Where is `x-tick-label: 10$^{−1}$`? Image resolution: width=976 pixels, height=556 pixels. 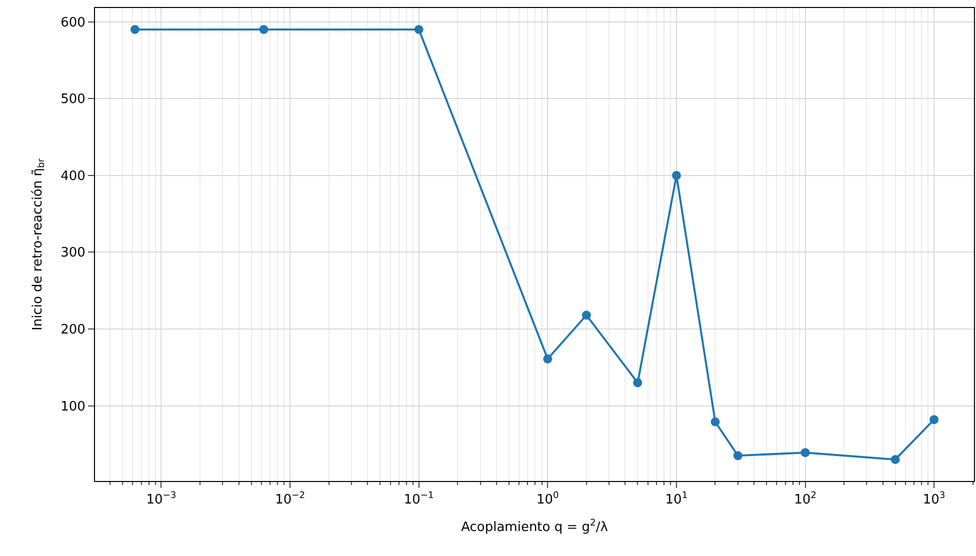 x-tick-label: 10$^{−1}$ is located at coordinates (419, 499).